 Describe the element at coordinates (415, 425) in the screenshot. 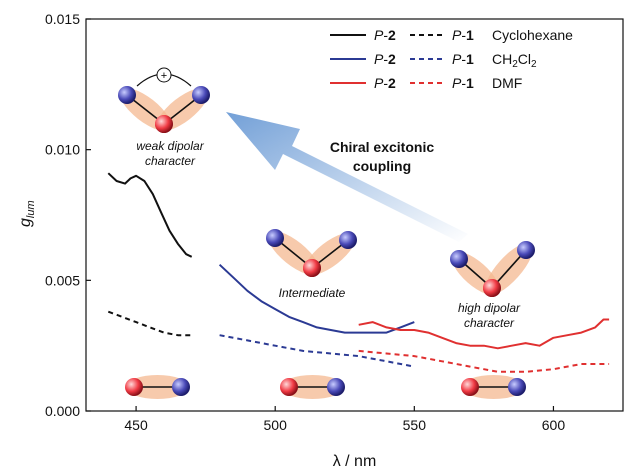

I see `x-tick-label: 550` at that location.